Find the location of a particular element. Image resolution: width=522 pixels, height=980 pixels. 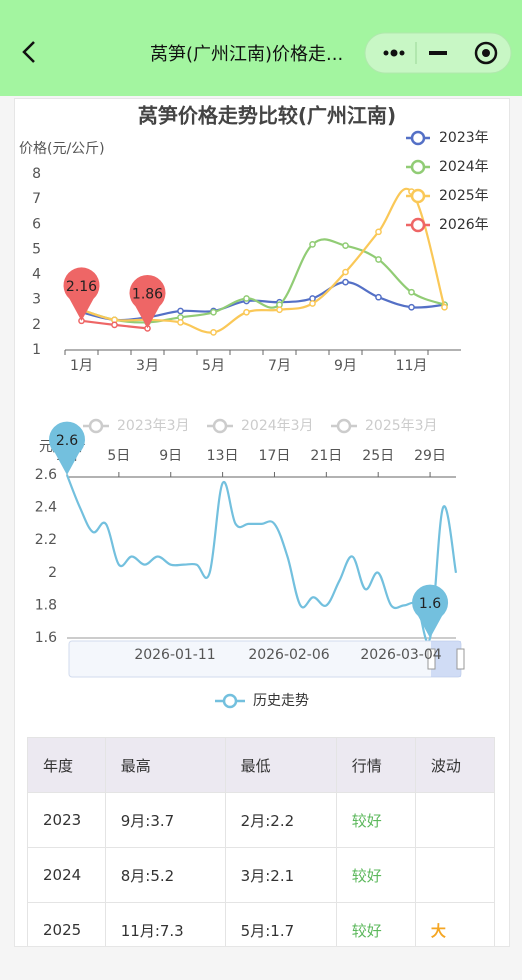

cell-text: 较好 is located at coordinates (366, 820).